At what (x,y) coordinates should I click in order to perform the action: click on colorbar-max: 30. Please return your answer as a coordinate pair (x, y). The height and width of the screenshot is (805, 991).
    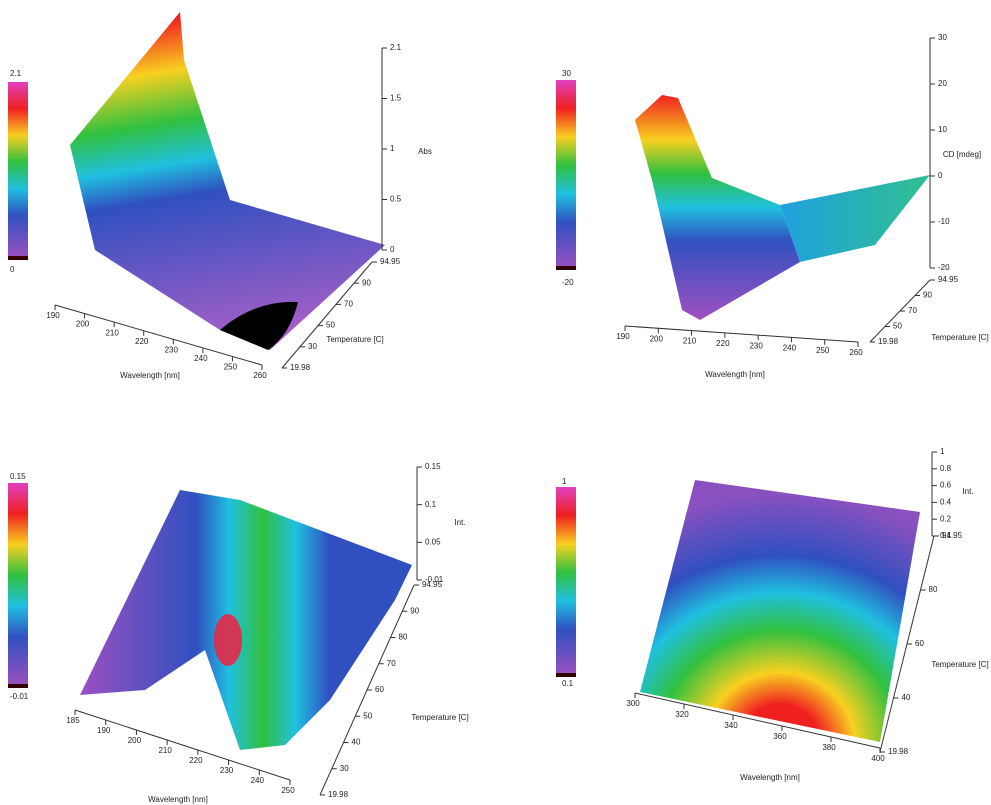
    Looking at the image, I should click on (566, 73).